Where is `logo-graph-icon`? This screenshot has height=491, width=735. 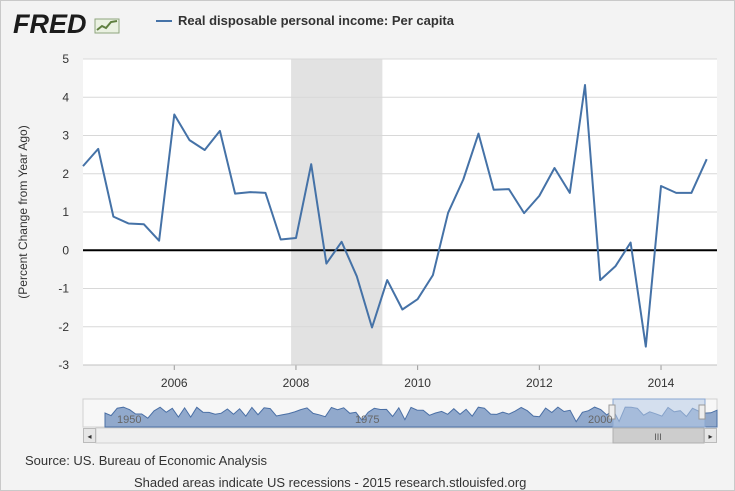
logo-graph-icon is located at coordinates (107, 26).